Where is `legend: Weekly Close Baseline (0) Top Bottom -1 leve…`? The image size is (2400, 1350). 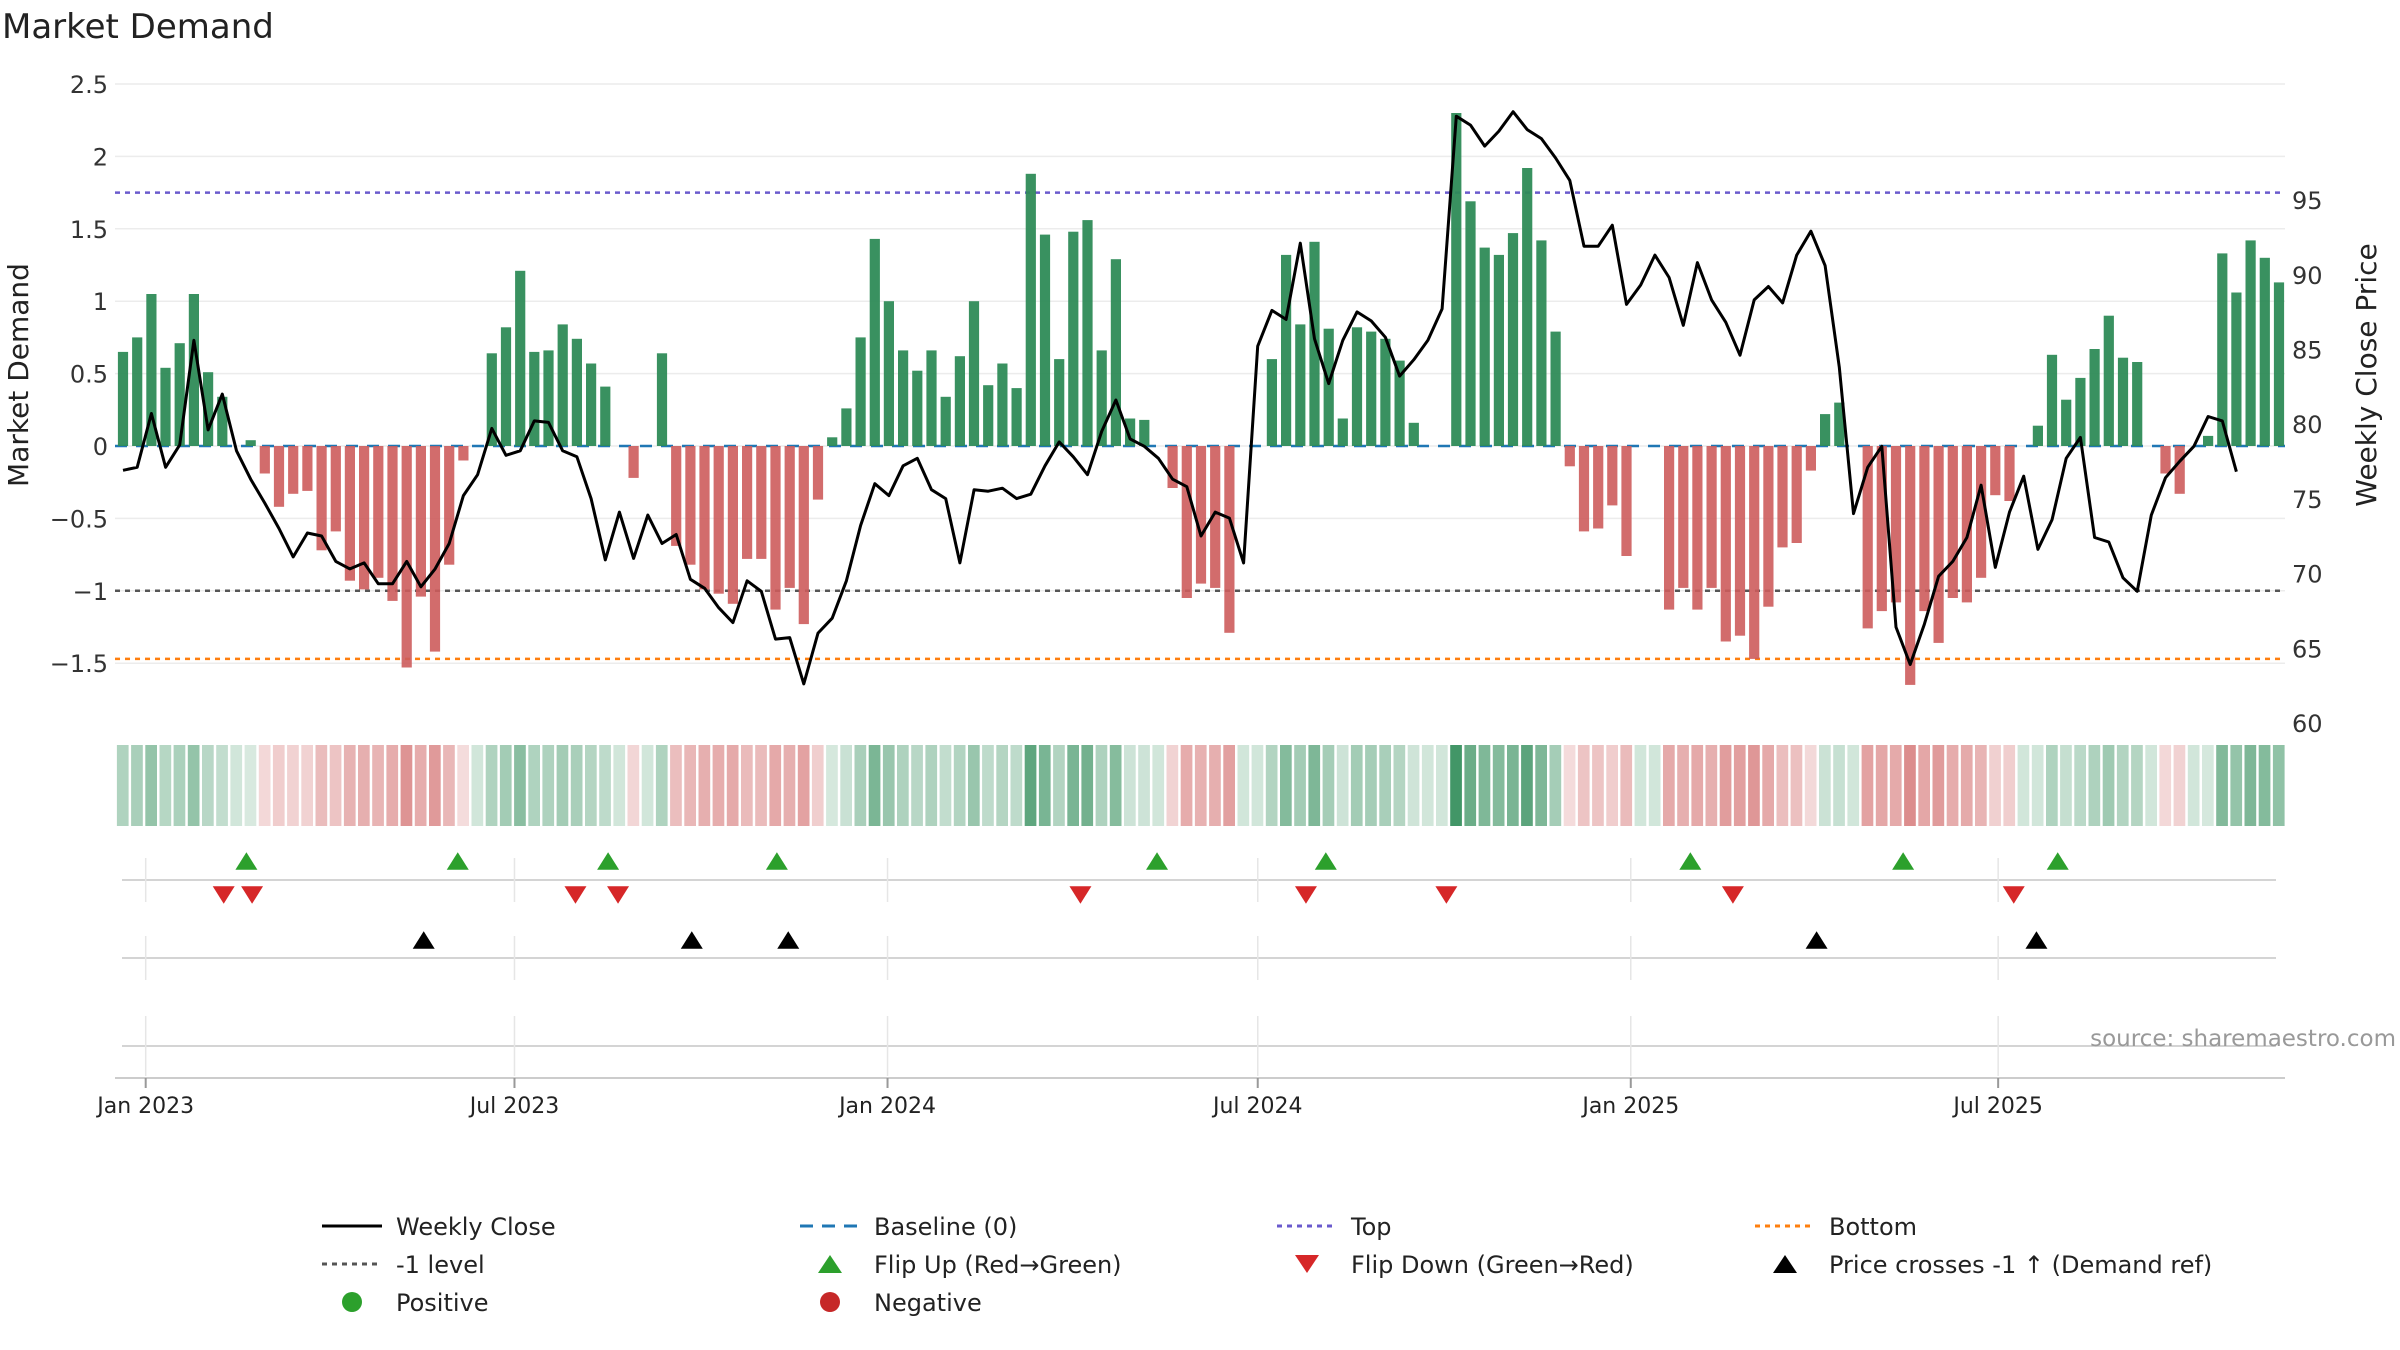 legend: Weekly Close Baseline (0) Top Bottom -1 leve… is located at coordinates (1267, 1265).